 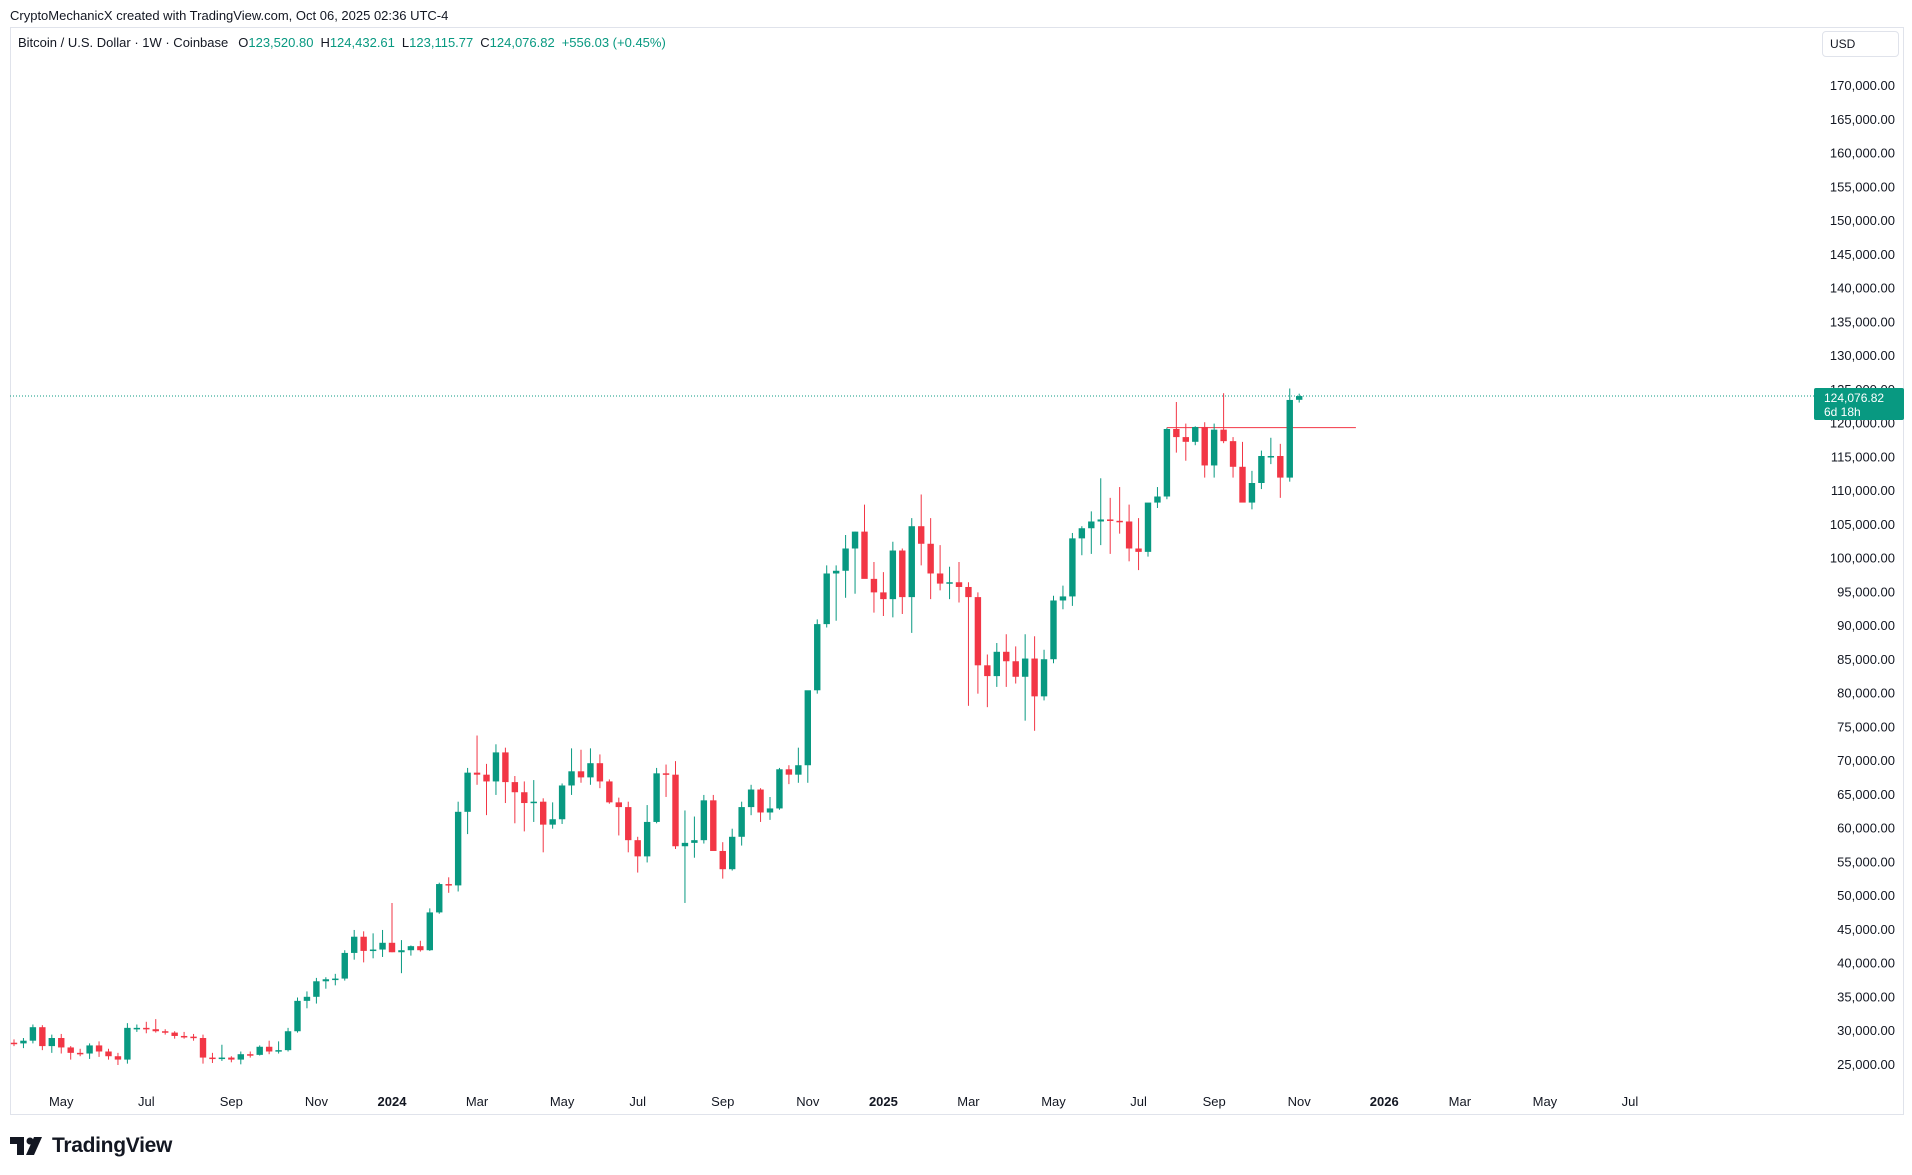 What do you see at coordinates (1862, 254) in the screenshot?
I see `y-tick-label: 145,000.00` at bounding box center [1862, 254].